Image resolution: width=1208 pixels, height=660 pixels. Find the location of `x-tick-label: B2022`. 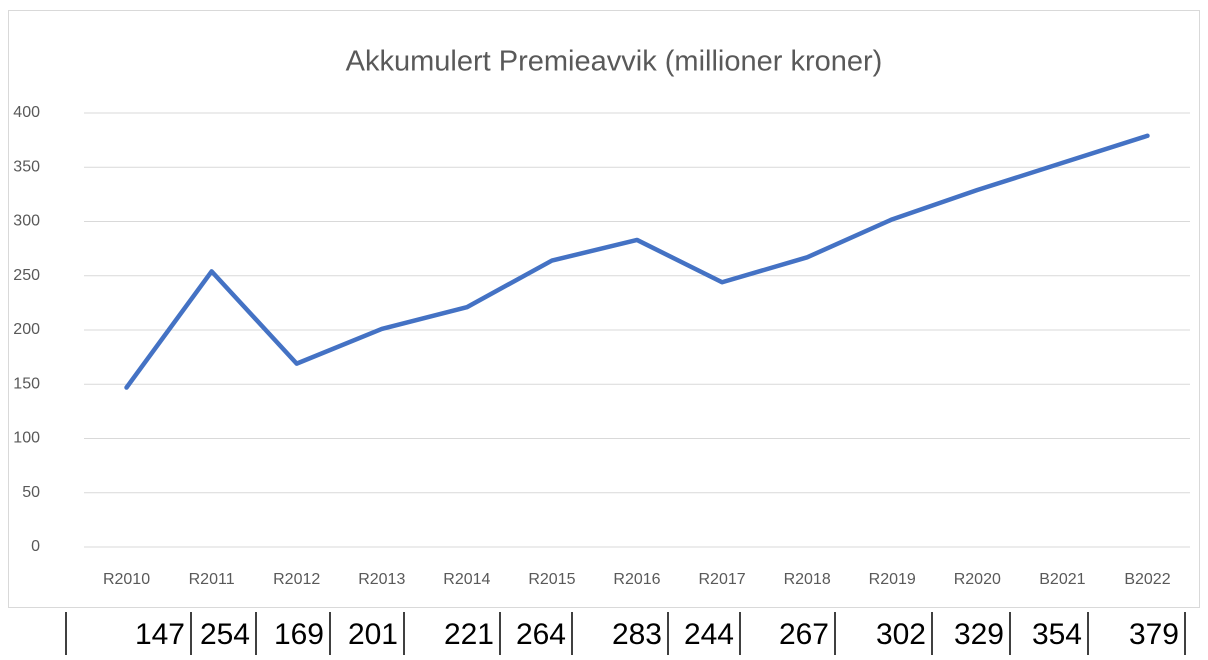

x-tick-label: B2022 is located at coordinates (1147, 579).